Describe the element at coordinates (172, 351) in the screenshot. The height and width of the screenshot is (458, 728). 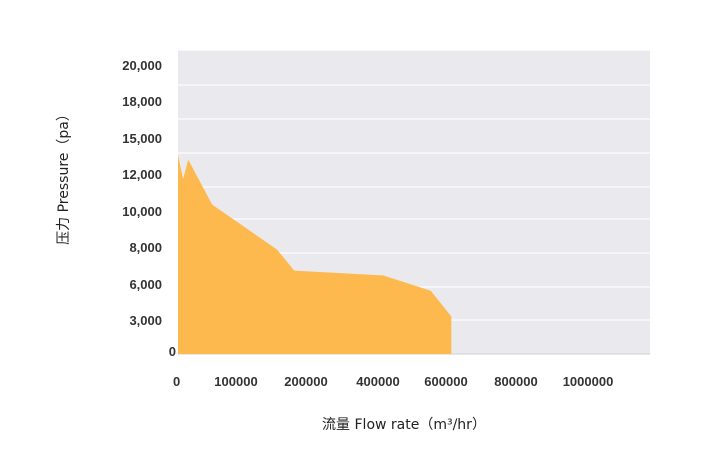
I see `y-tick-label: 0` at that location.